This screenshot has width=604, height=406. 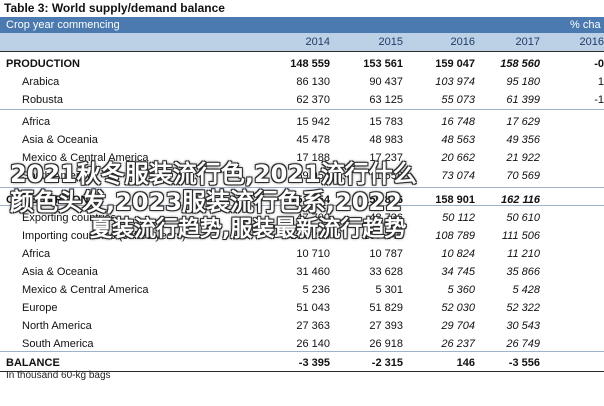 I want to click on table-row: South America 26 140 26 918 26 237 26 749, so click(x=302, y=344).